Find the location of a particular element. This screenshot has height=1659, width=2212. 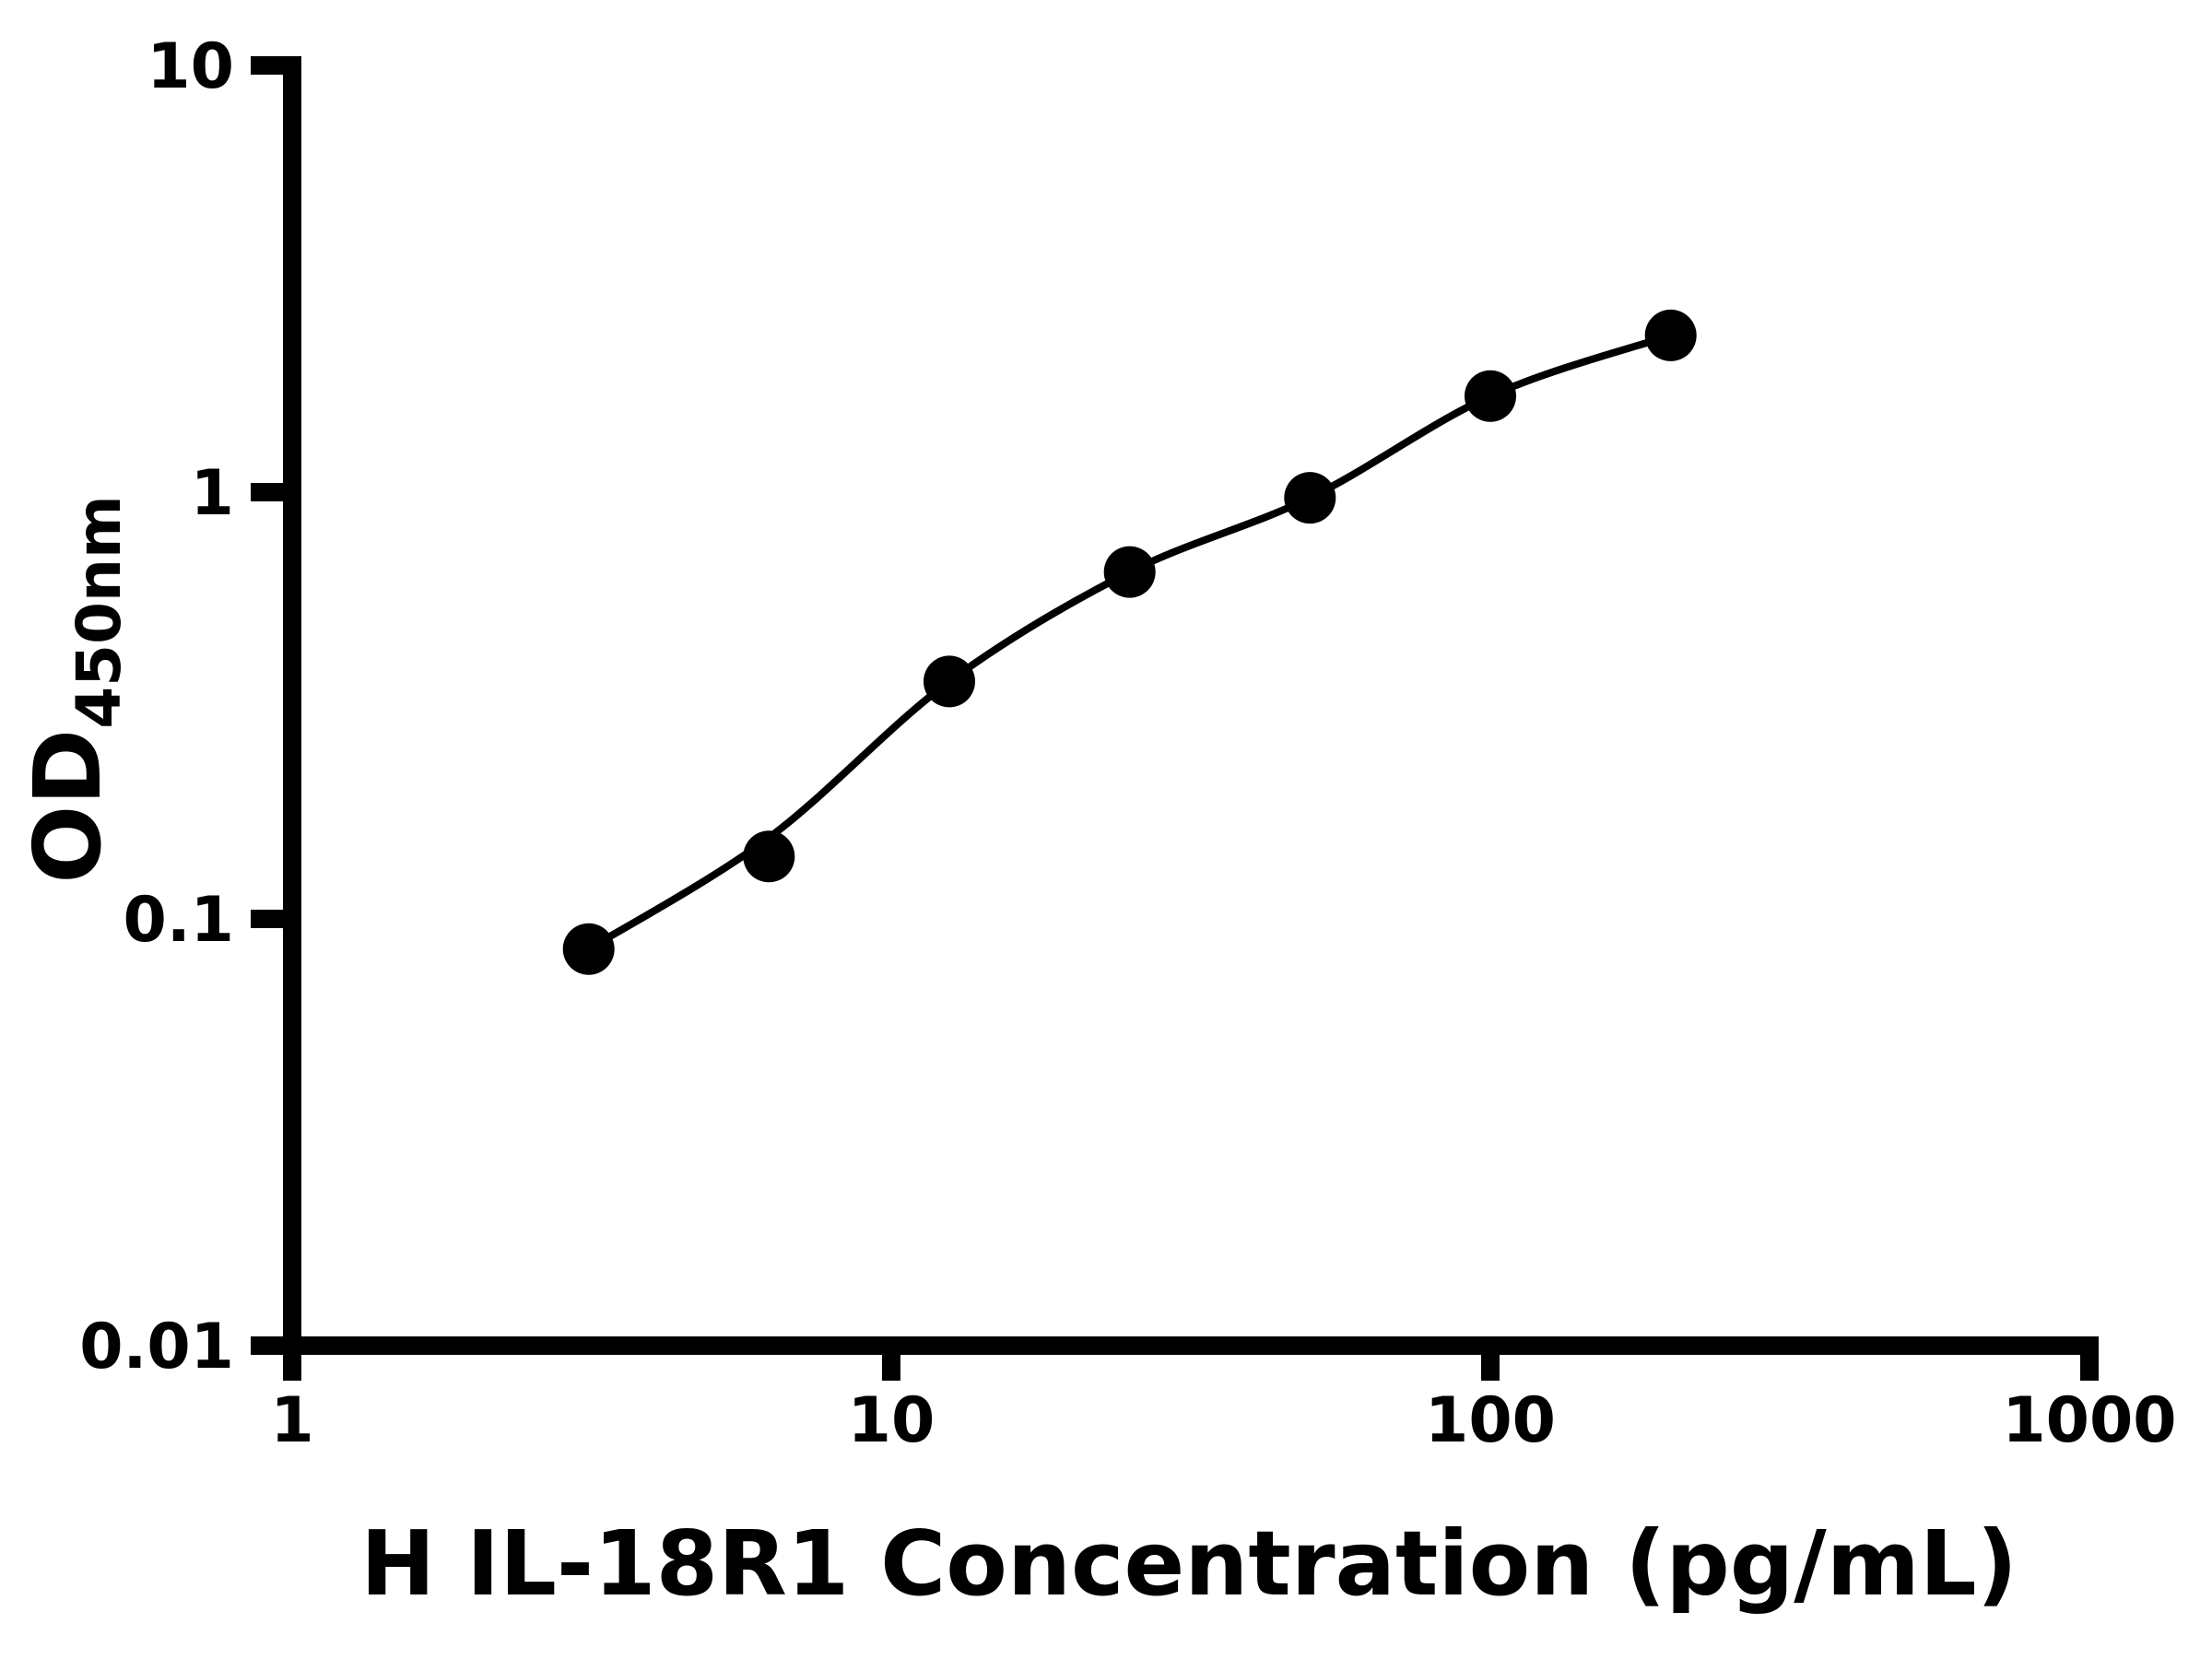

x-axis-ticks: 1 10 100 1000 is located at coordinates (1223, 1401).